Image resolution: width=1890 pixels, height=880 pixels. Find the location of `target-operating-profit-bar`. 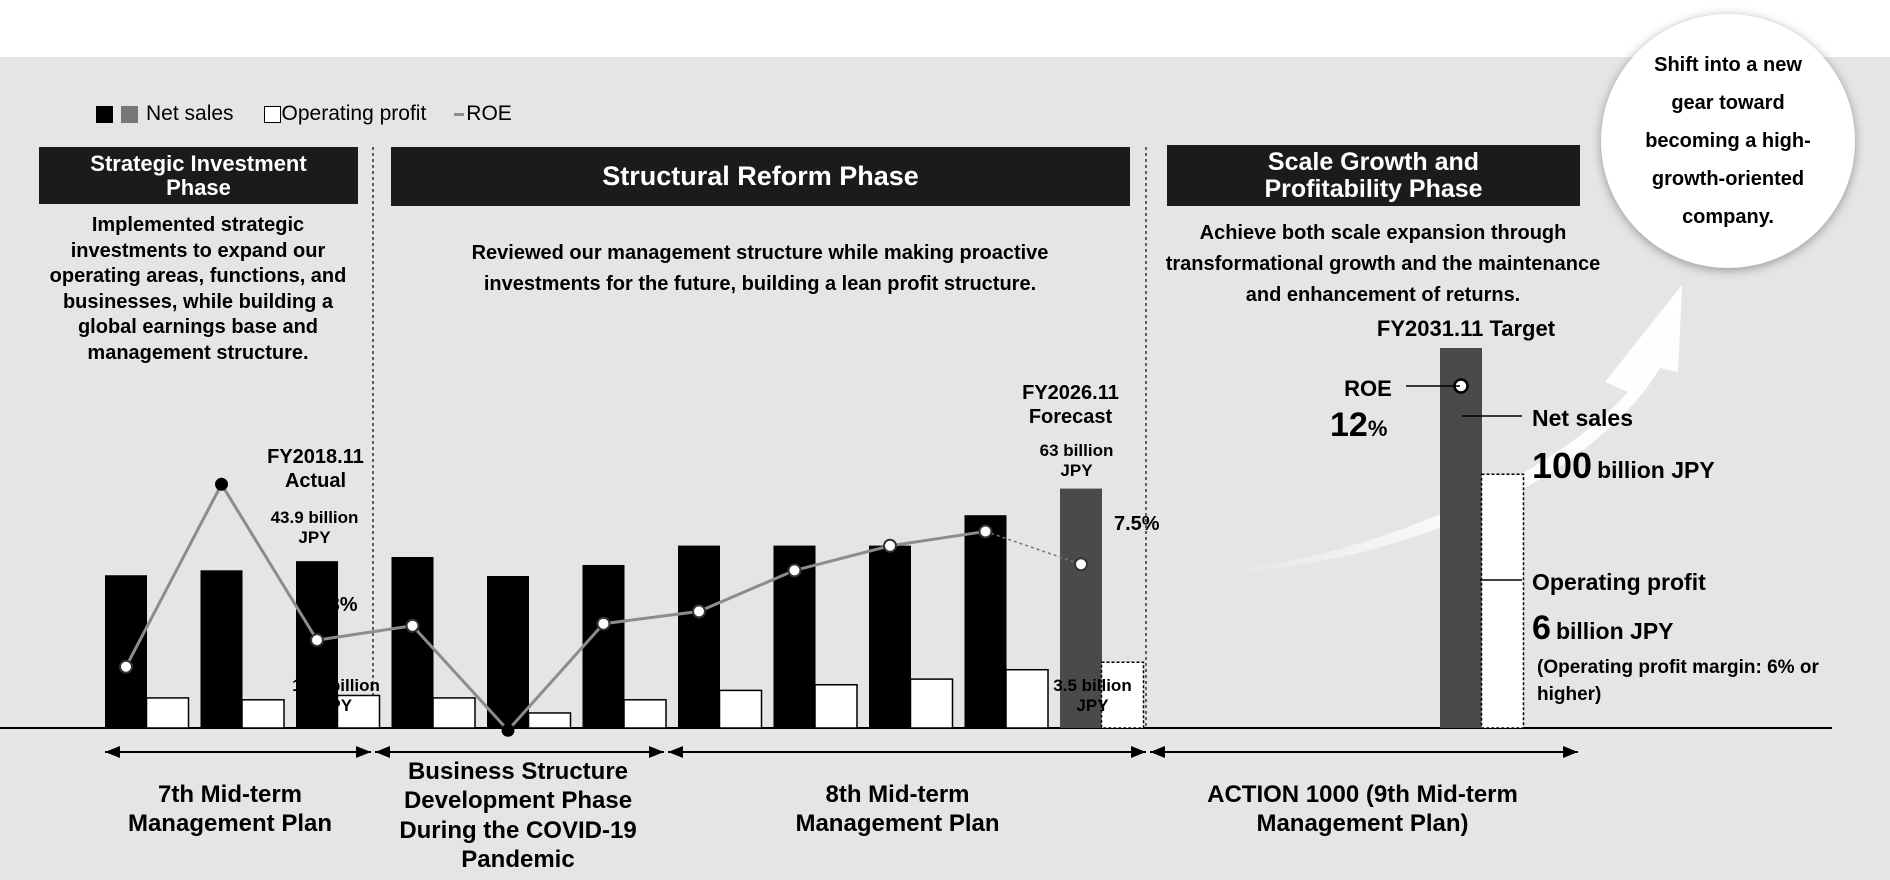

target-operating-profit-bar is located at coordinates (1502, 601).